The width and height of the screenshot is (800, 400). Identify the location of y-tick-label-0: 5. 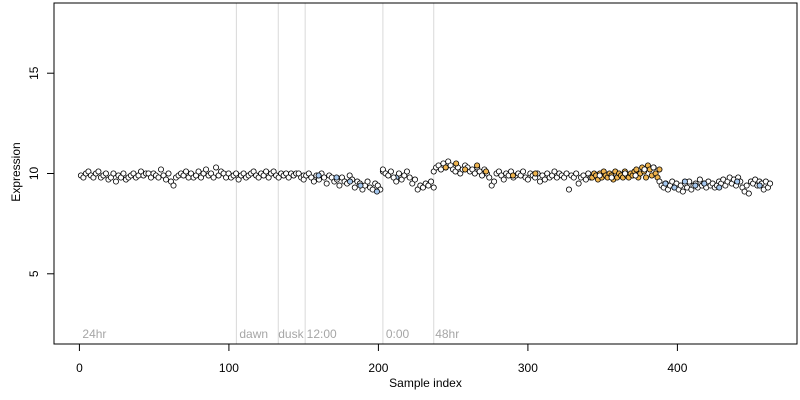
(34, 273).